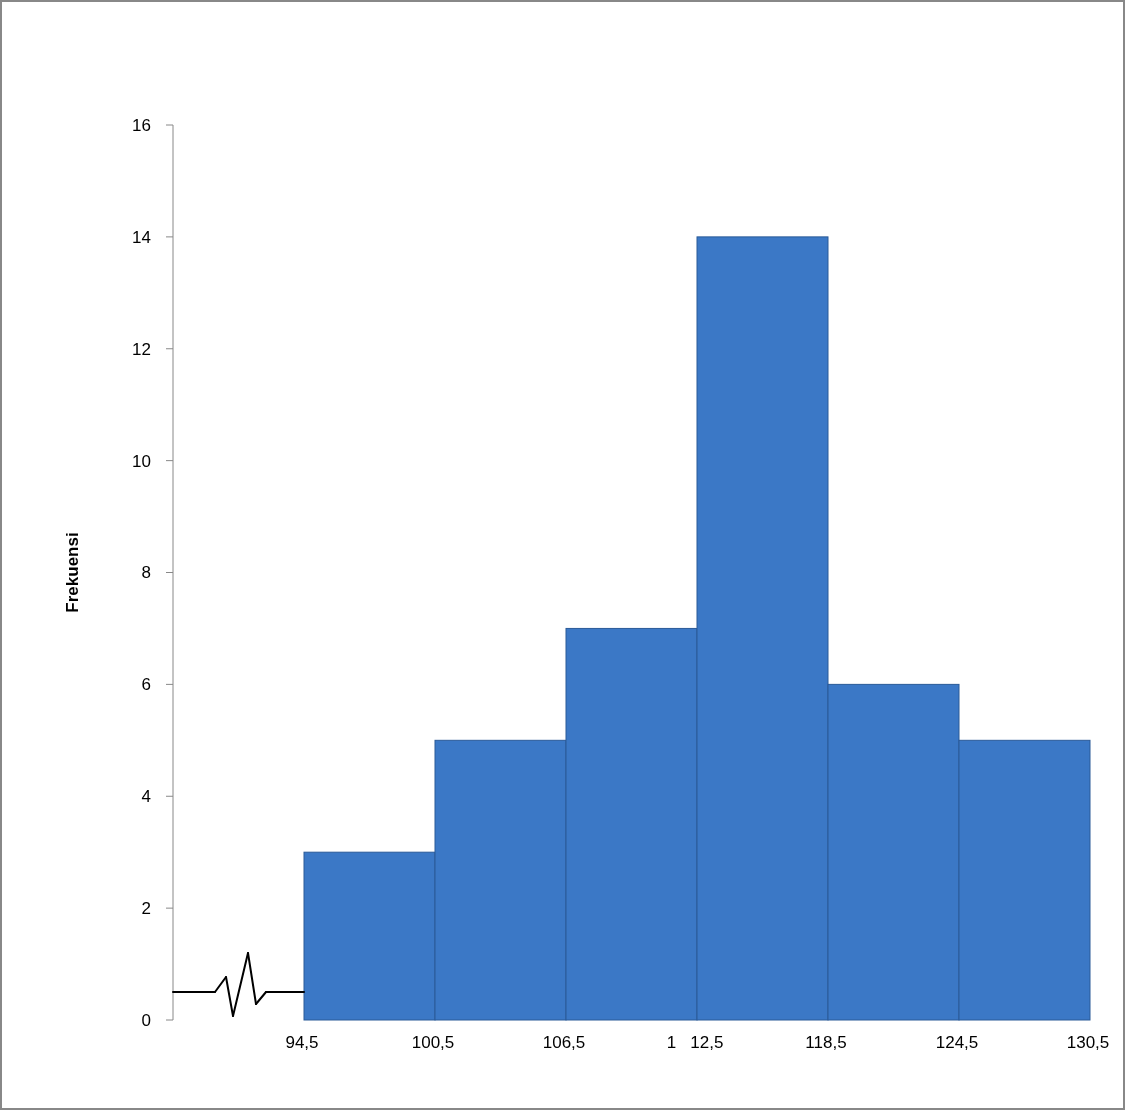 Image resolution: width=1125 pixels, height=1110 pixels. Describe the element at coordinates (146, 685) in the screenshot. I see `y-tick-label: 6` at that location.